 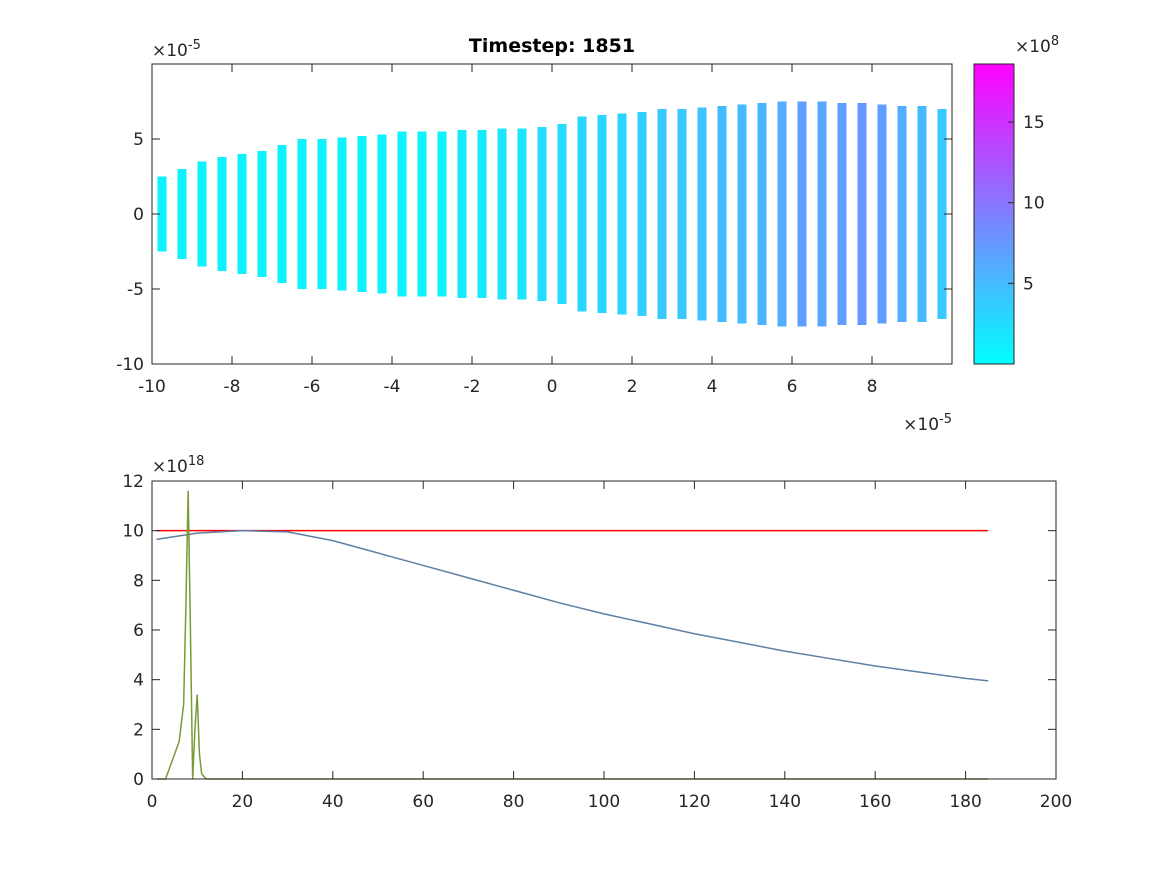 I want to click on x-tick-label: 120, so click(x=694, y=802).